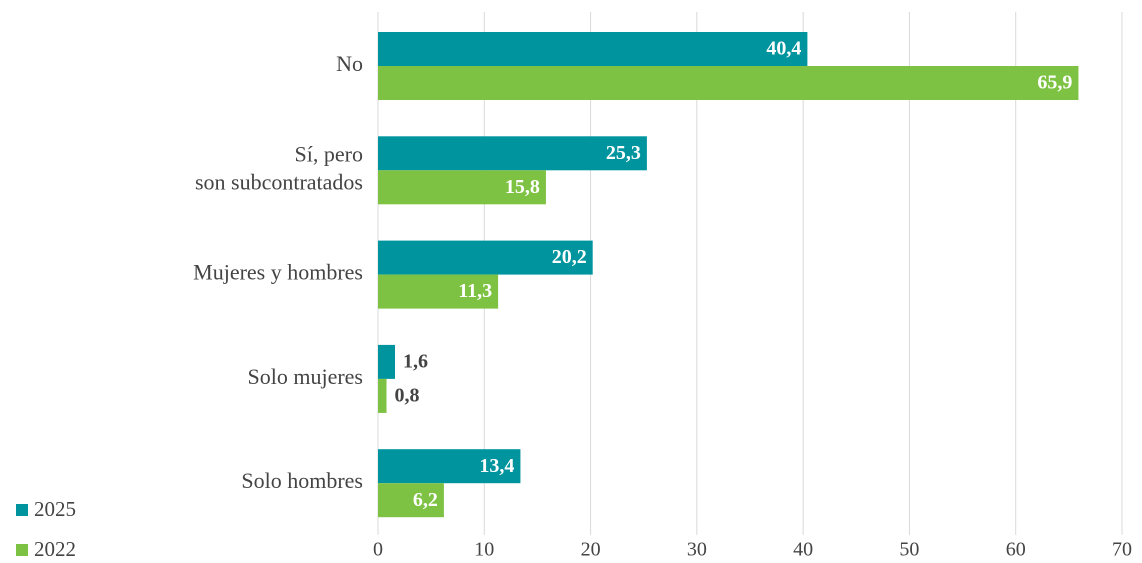  I want to click on x-tick-label: 50, so click(909, 550).